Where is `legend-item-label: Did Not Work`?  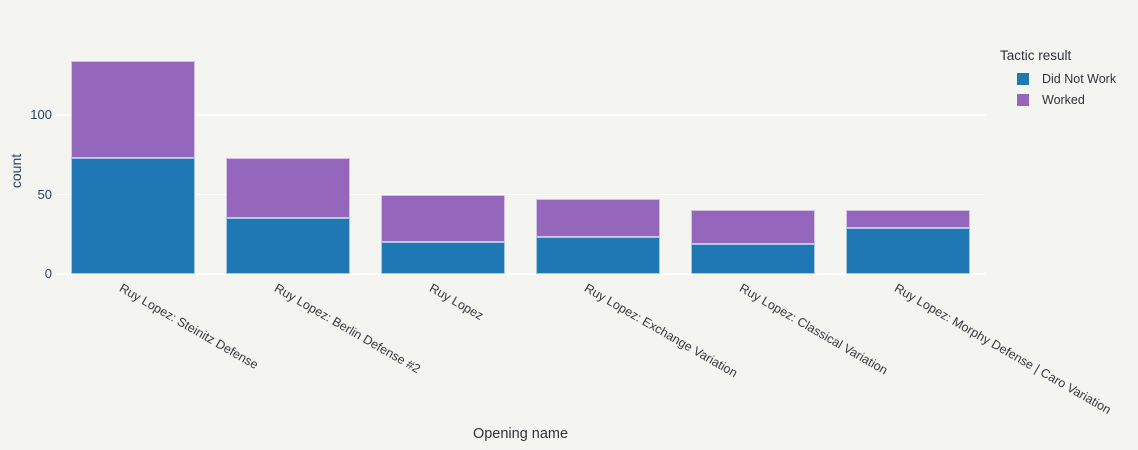
legend-item-label: Did Not Work is located at coordinates (1079, 79).